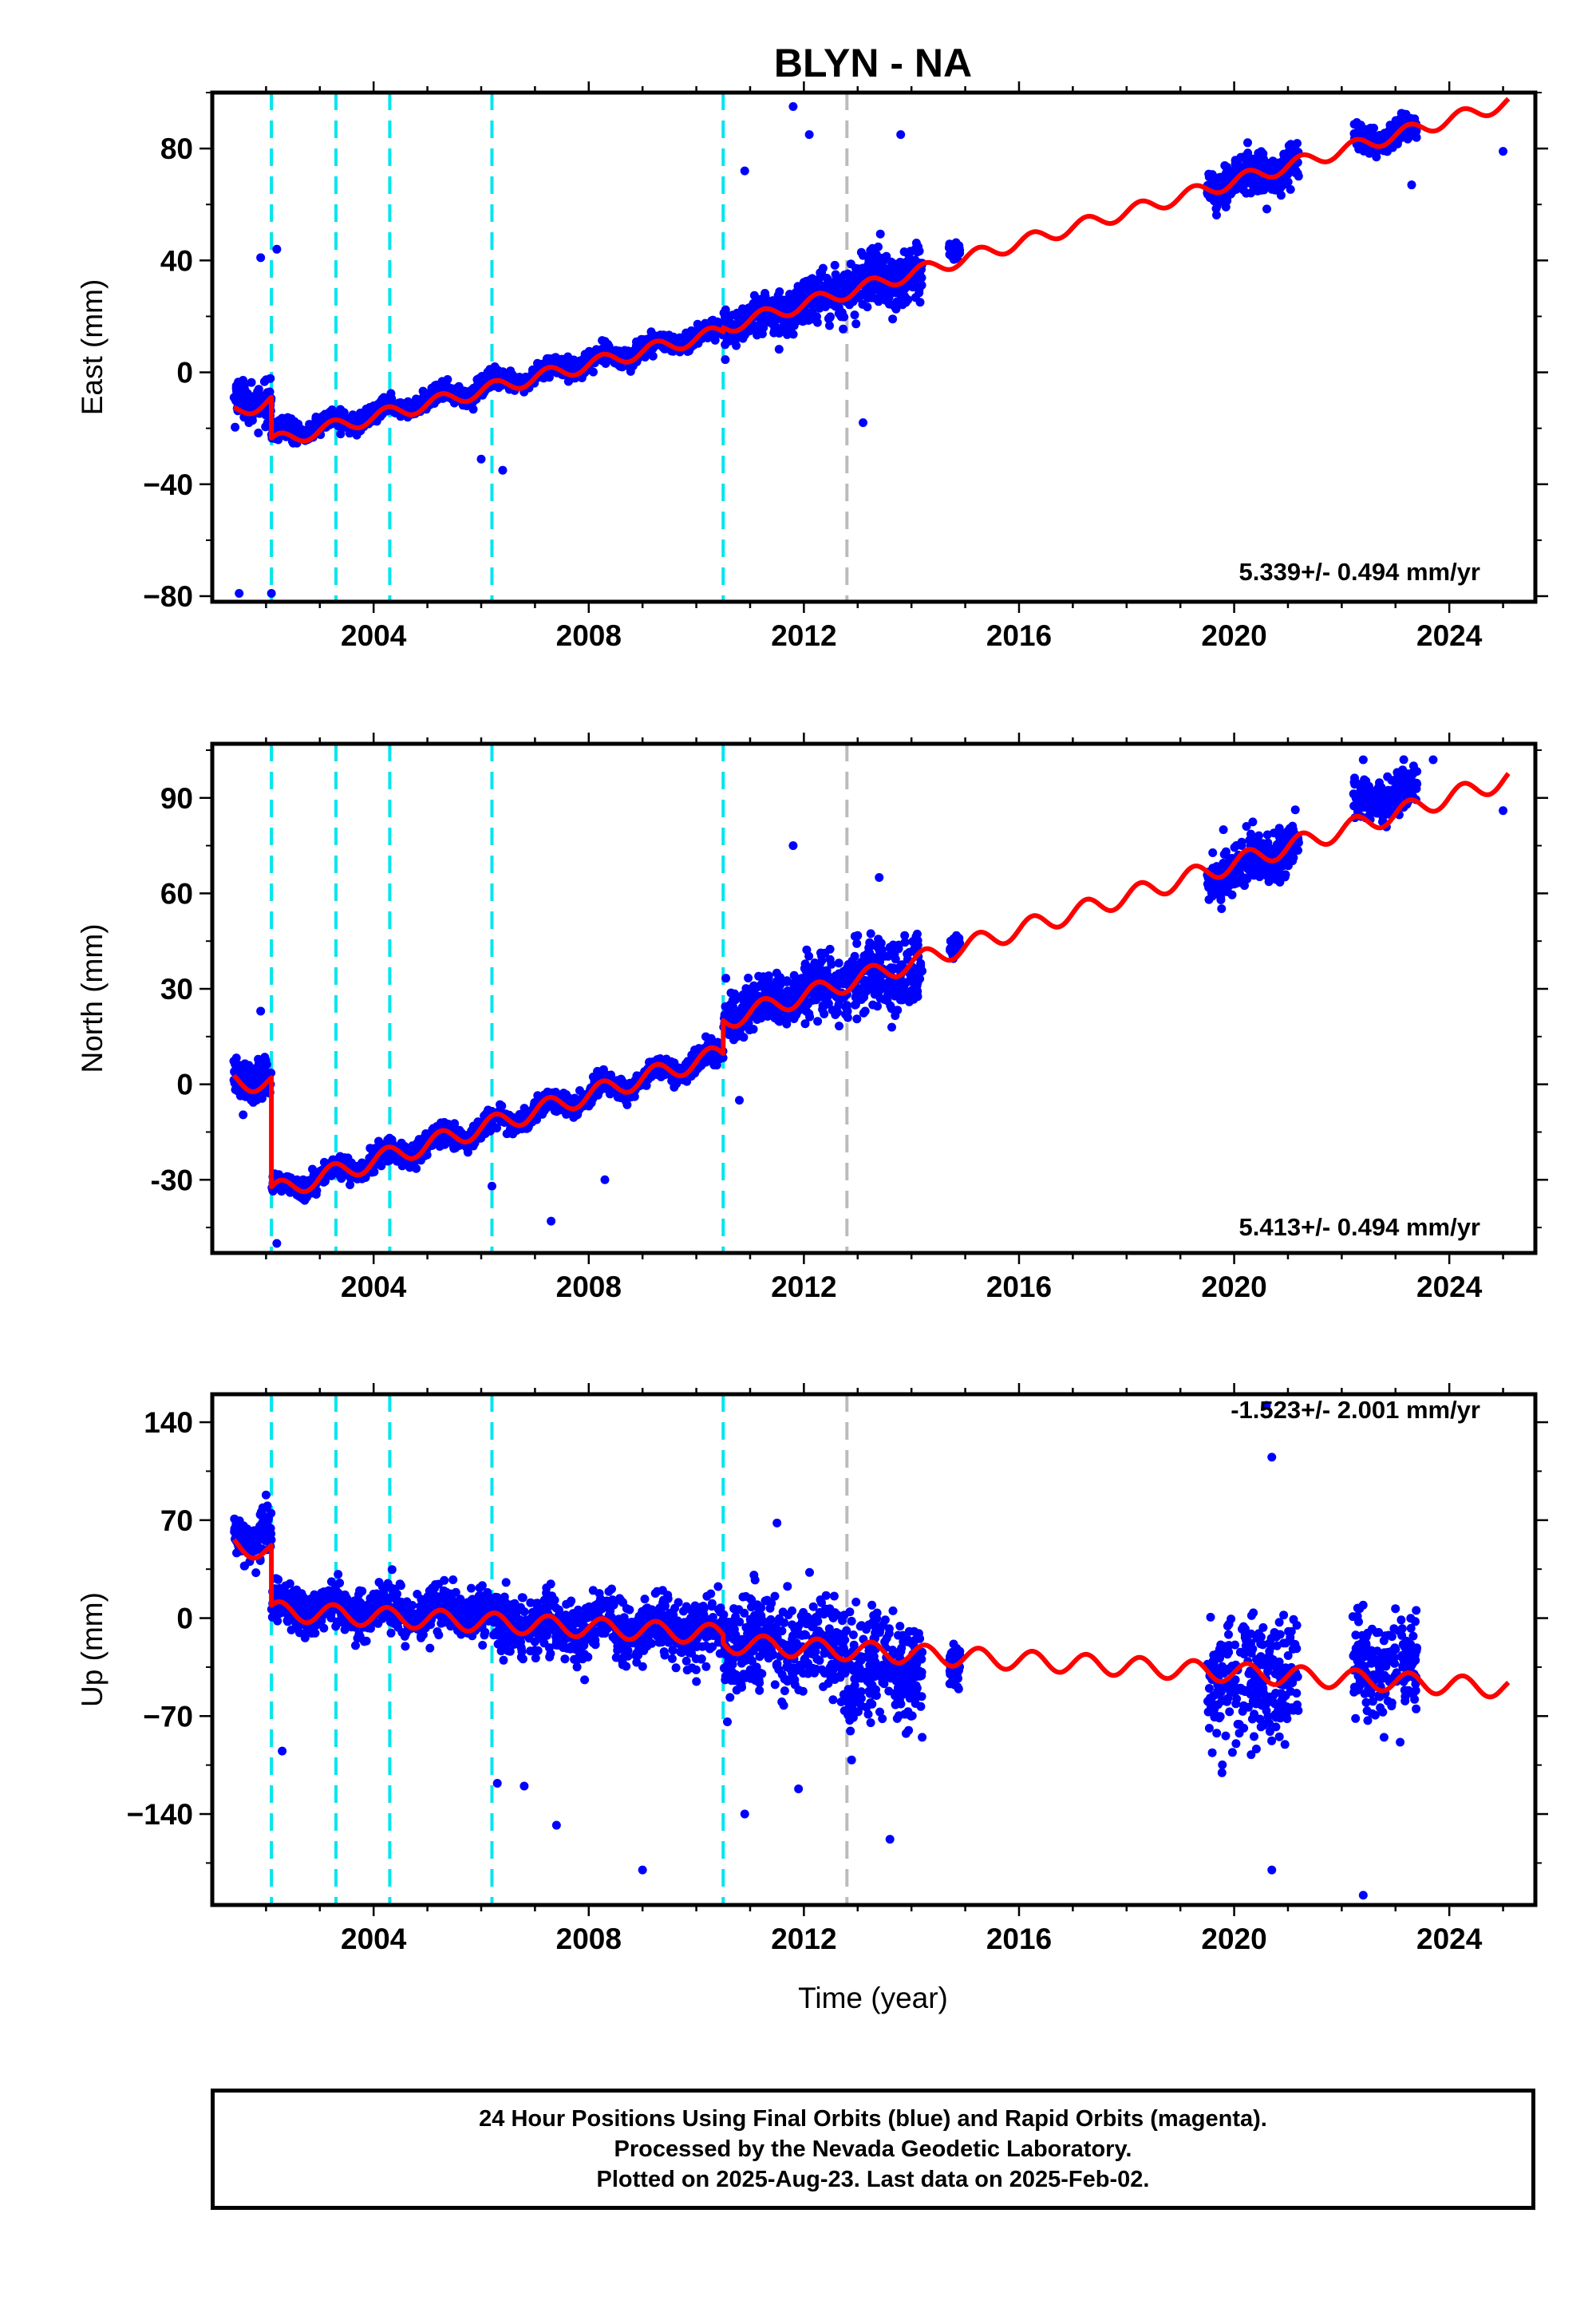 This screenshot has width=1596, height=2316. I want to click on x-tick-label: 2020, so click(1233, 635).